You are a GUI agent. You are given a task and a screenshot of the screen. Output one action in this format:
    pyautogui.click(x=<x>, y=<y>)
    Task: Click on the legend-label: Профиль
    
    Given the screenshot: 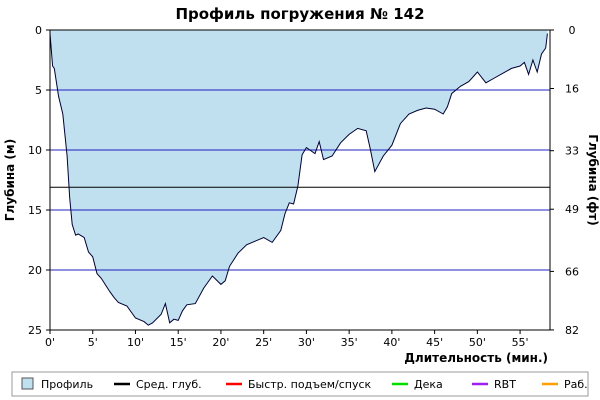 What is the action you would take?
    pyautogui.click(x=67, y=384)
    